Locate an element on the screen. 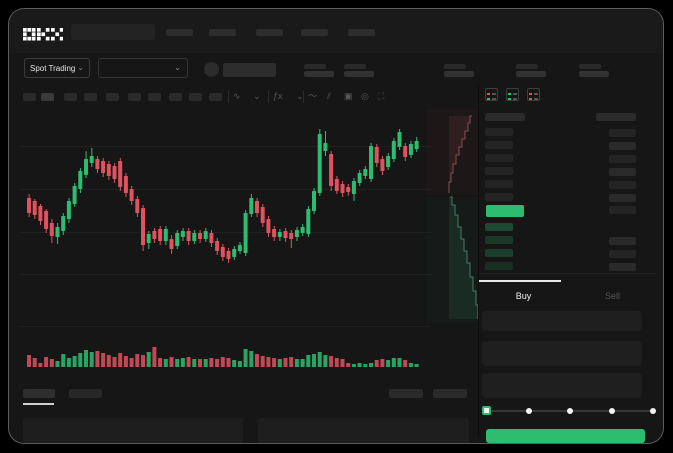 The width and height of the screenshot is (673, 453). tab-buy: Buy is located at coordinates (523, 296).